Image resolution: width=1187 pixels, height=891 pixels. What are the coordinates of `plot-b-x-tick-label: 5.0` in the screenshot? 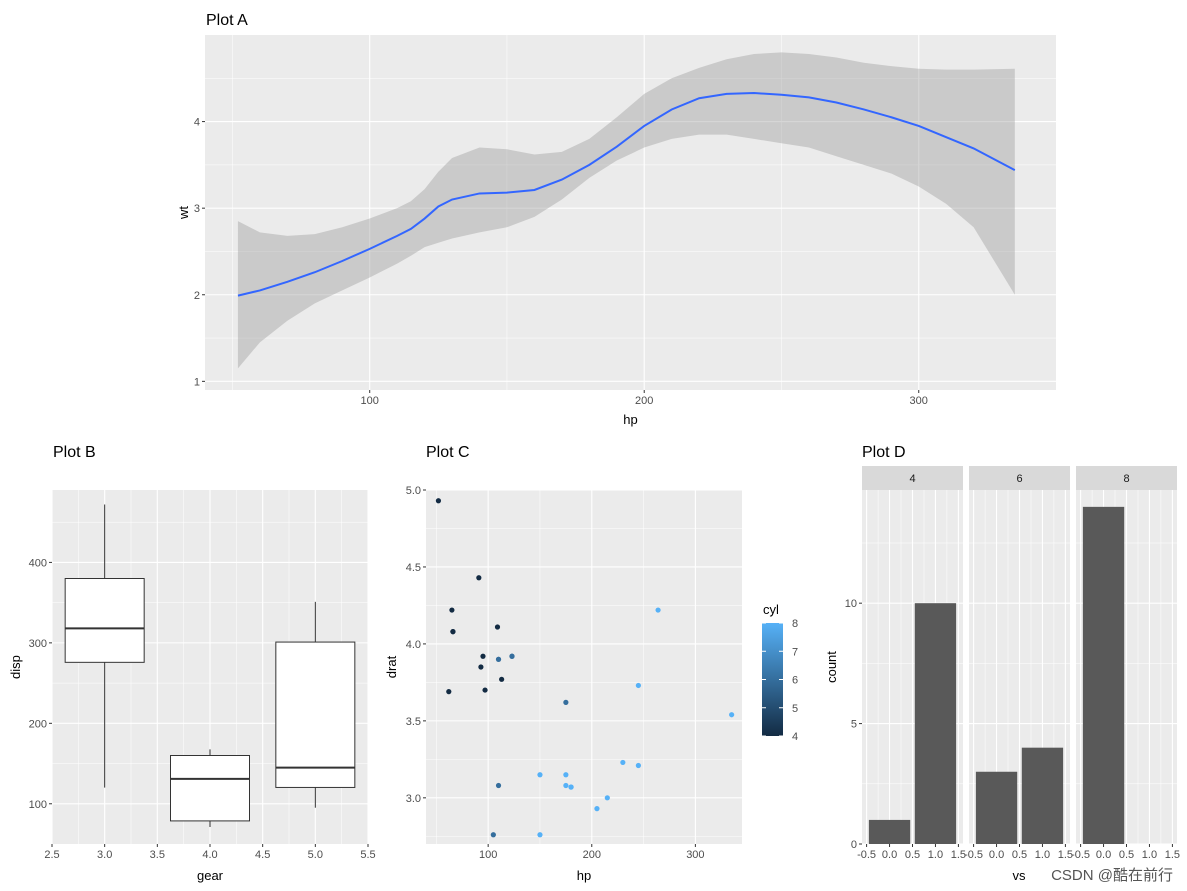 It's located at (315, 855).